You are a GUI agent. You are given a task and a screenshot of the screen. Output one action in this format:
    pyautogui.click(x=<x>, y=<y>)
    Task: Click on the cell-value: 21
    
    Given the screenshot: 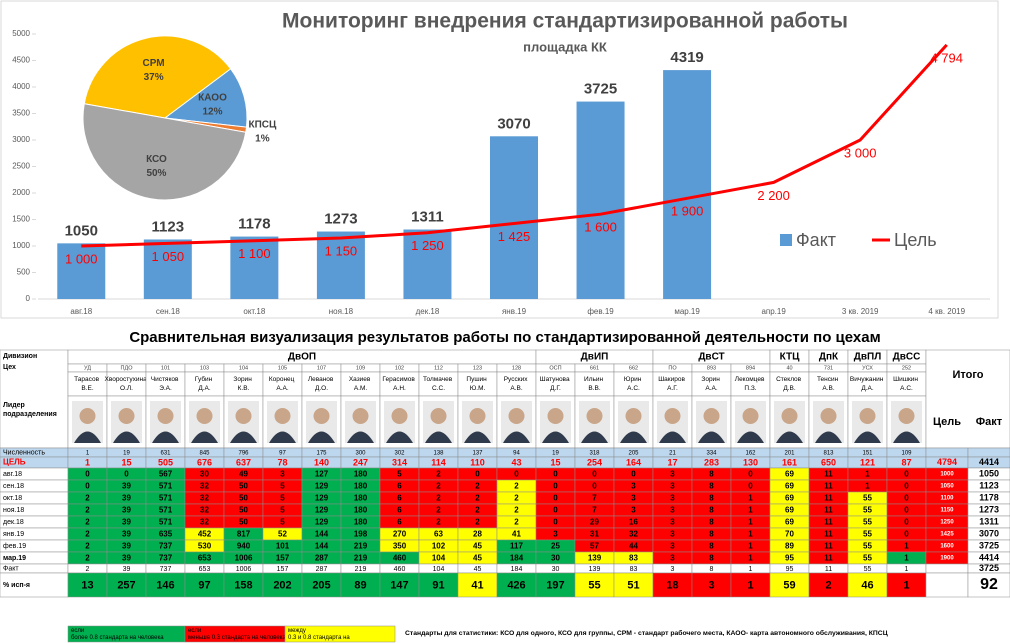 What is the action you would take?
    pyautogui.click(x=672, y=454)
    